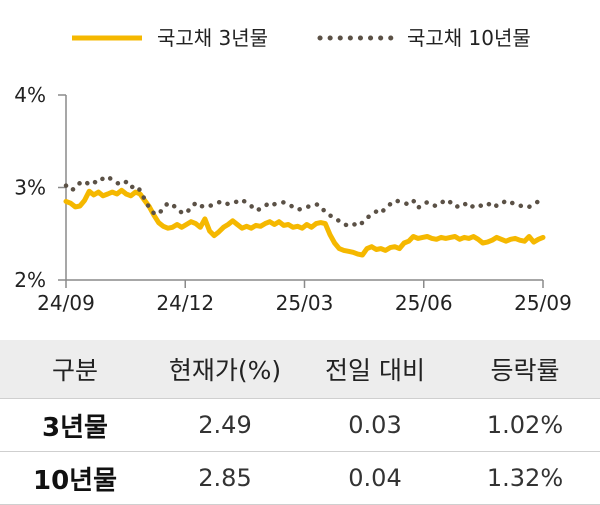  I want to click on y-ticks: 4% 3% 2%, so click(40, 187).